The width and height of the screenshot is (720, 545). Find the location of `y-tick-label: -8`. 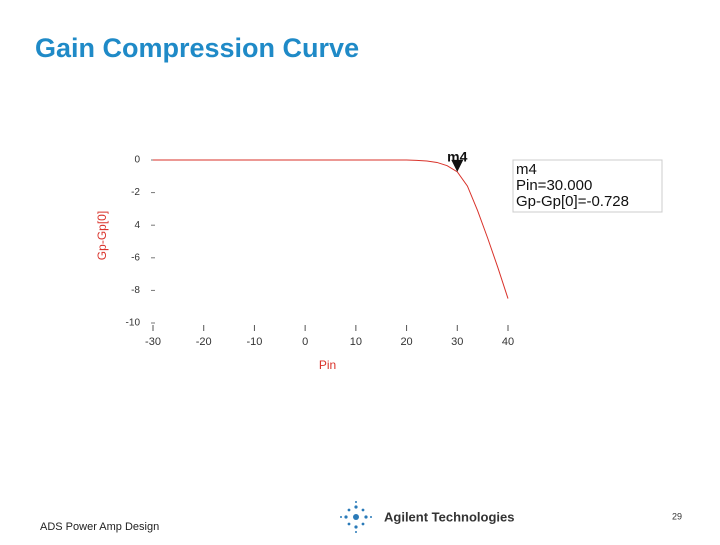

y-tick-label: -8 is located at coordinates (135, 290).